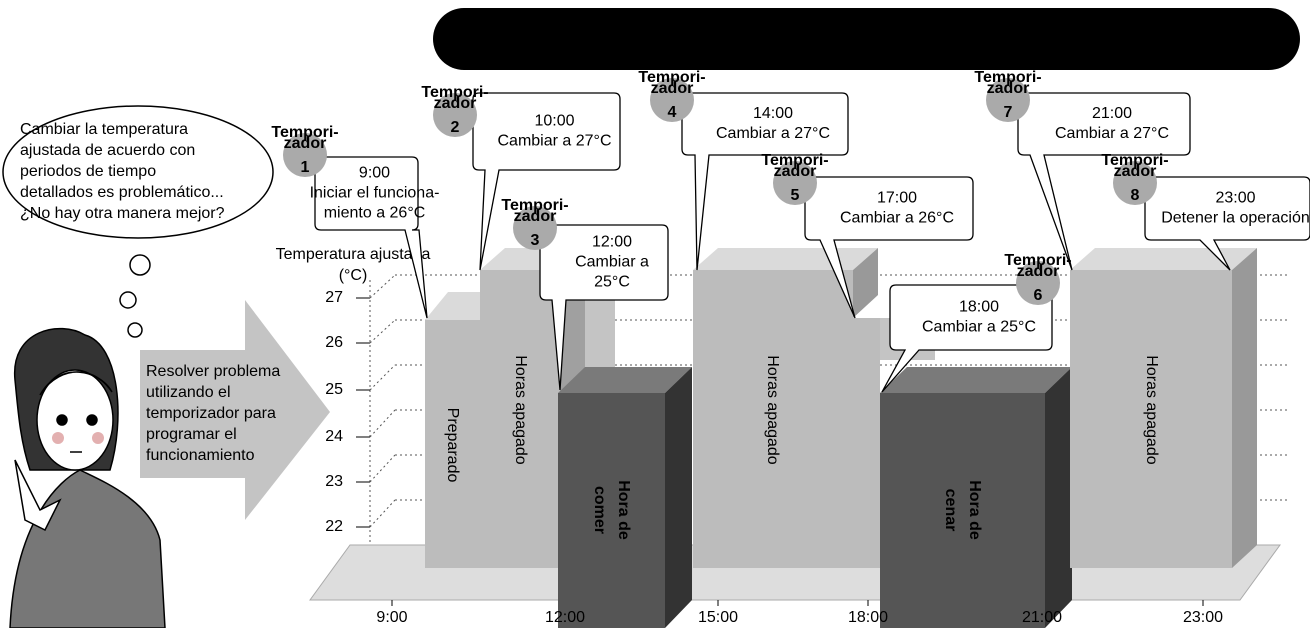 The image size is (1310, 628). What do you see at coordinates (353, 275) in the screenshot?
I see `axis-unit: (°C)` at bounding box center [353, 275].